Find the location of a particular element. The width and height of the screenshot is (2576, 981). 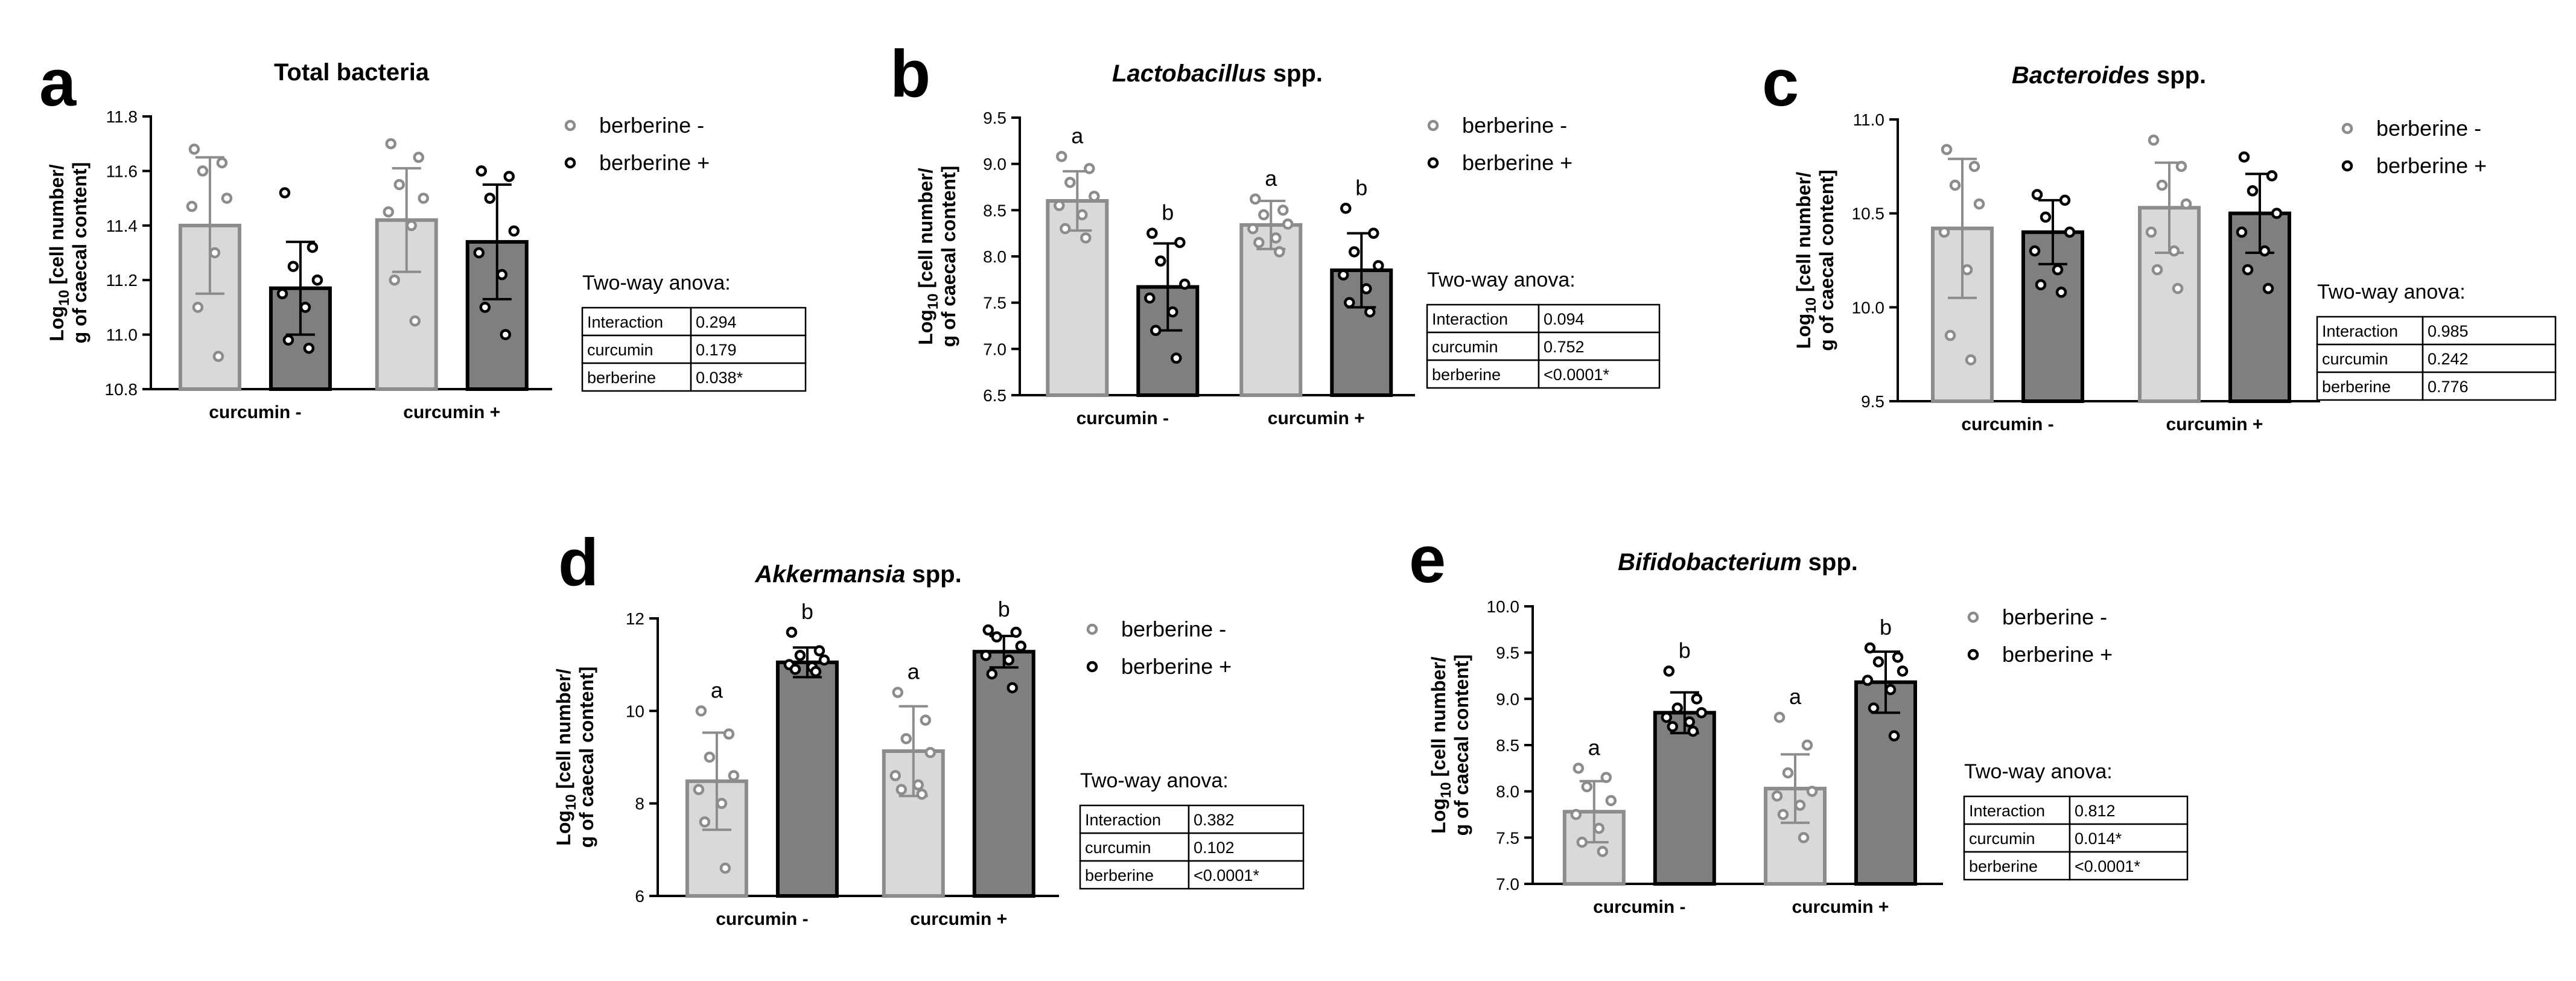

y-tick-label: 8 is located at coordinates (640, 804).